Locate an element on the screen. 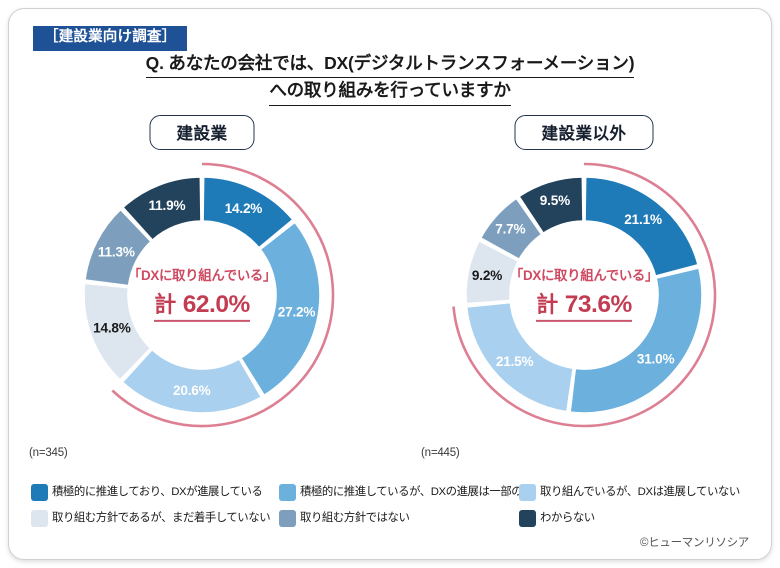 This screenshot has height=568, width=780. highlight-arc is located at coordinates (223, 295).